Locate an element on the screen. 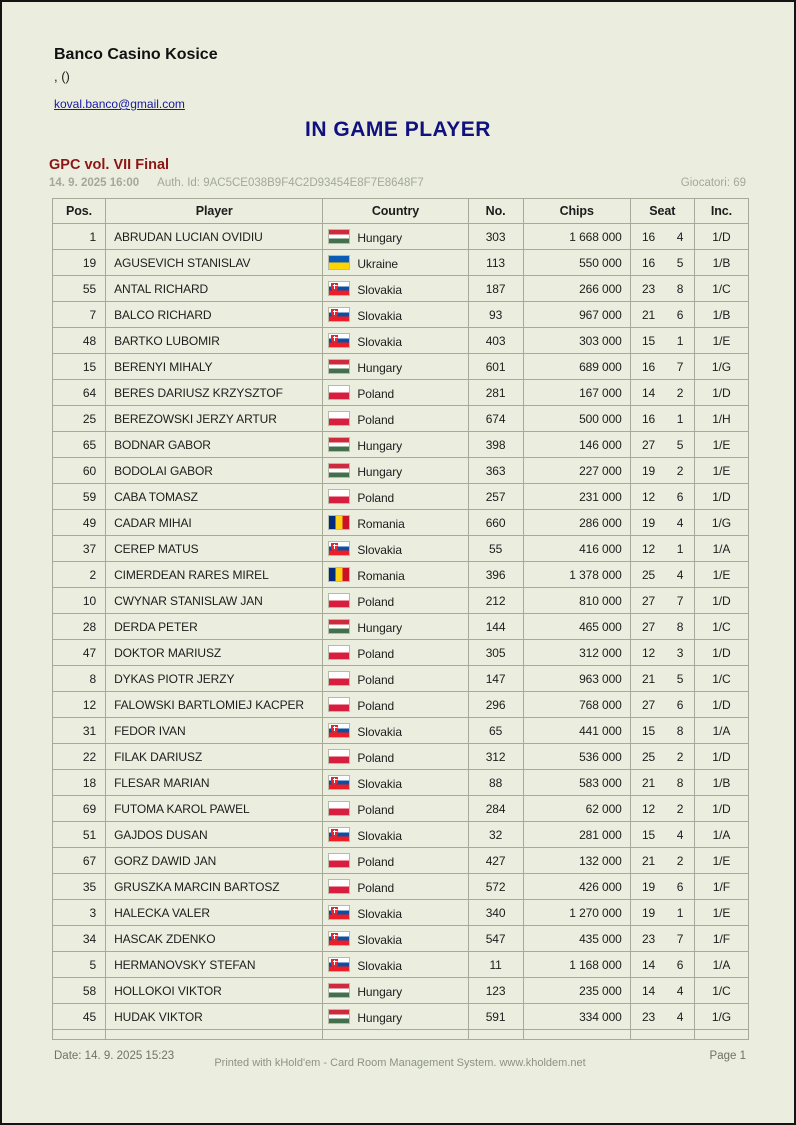 The image size is (796, 1125). player-number: 147 is located at coordinates (495, 678).